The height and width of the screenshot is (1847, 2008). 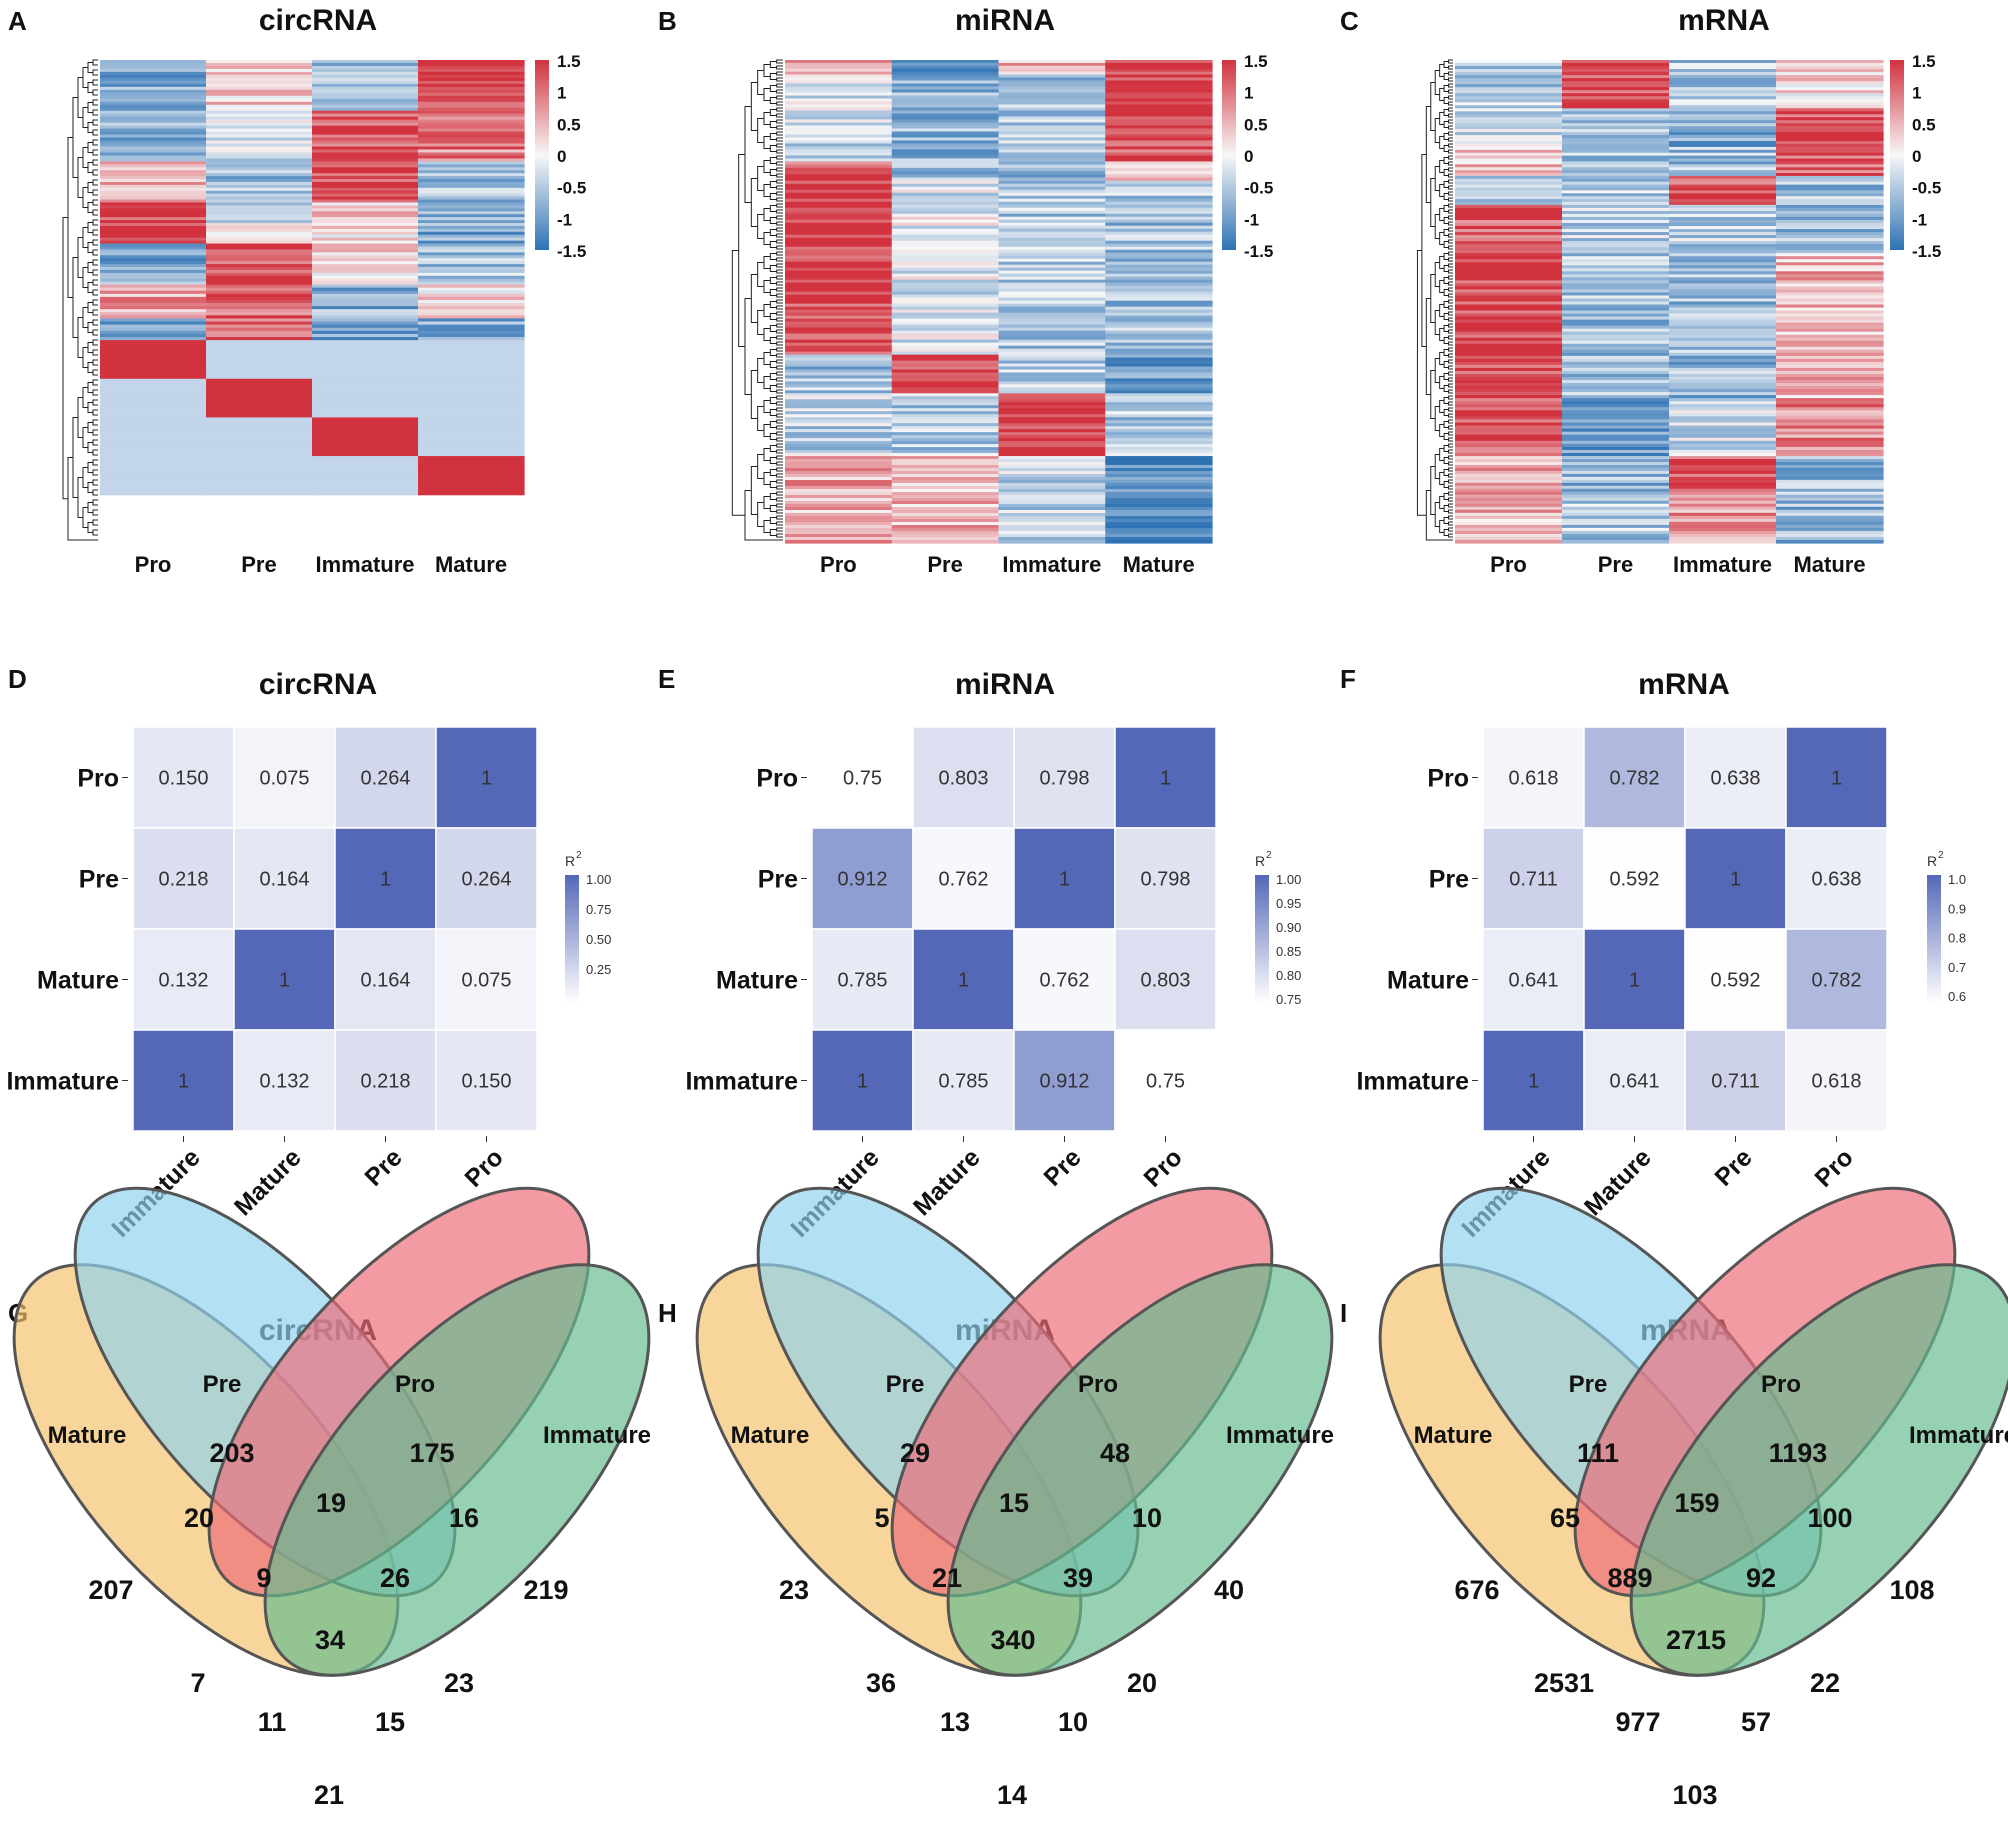 I want to click on corr-value: 0.785, so click(x=963, y=1082).